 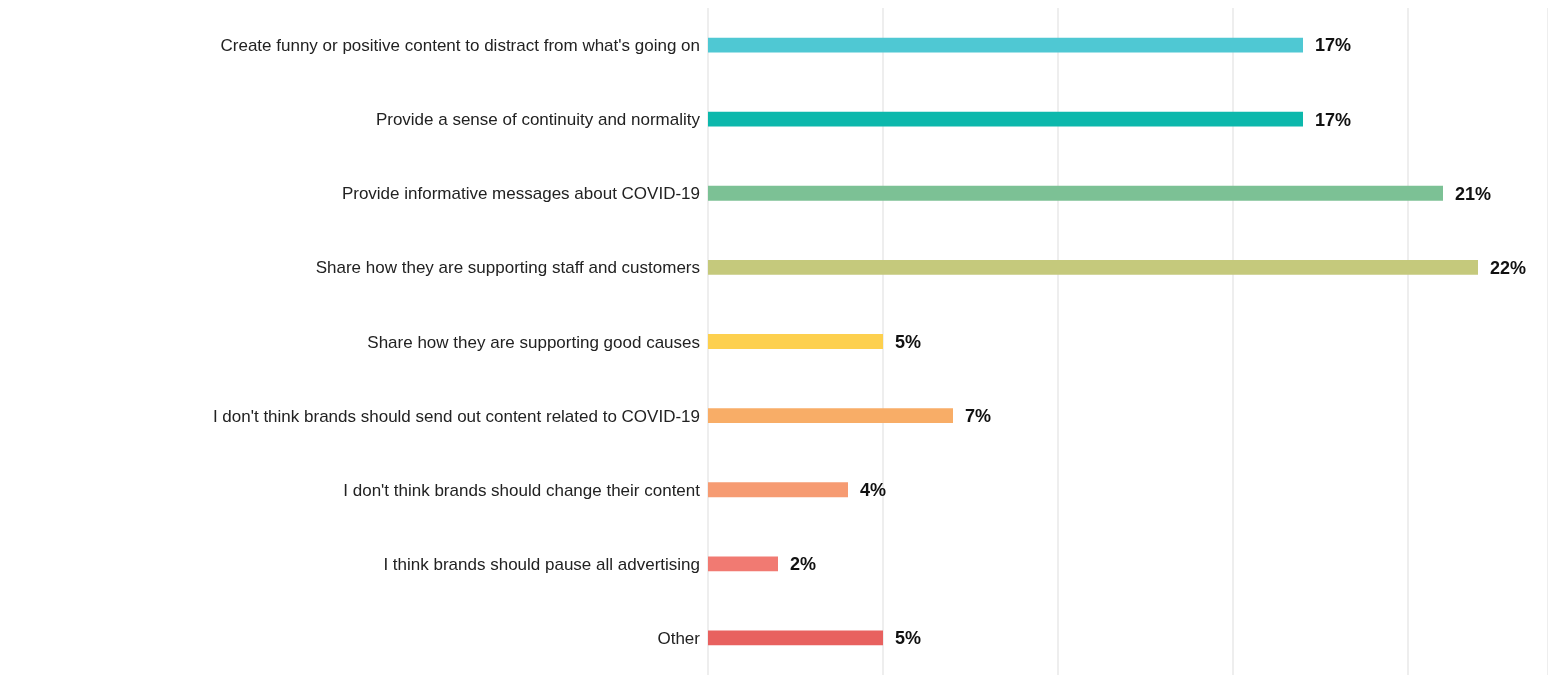 What do you see at coordinates (1473, 193) in the screenshot?
I see `data-label: 21%` at bounding box center [1473, 193].